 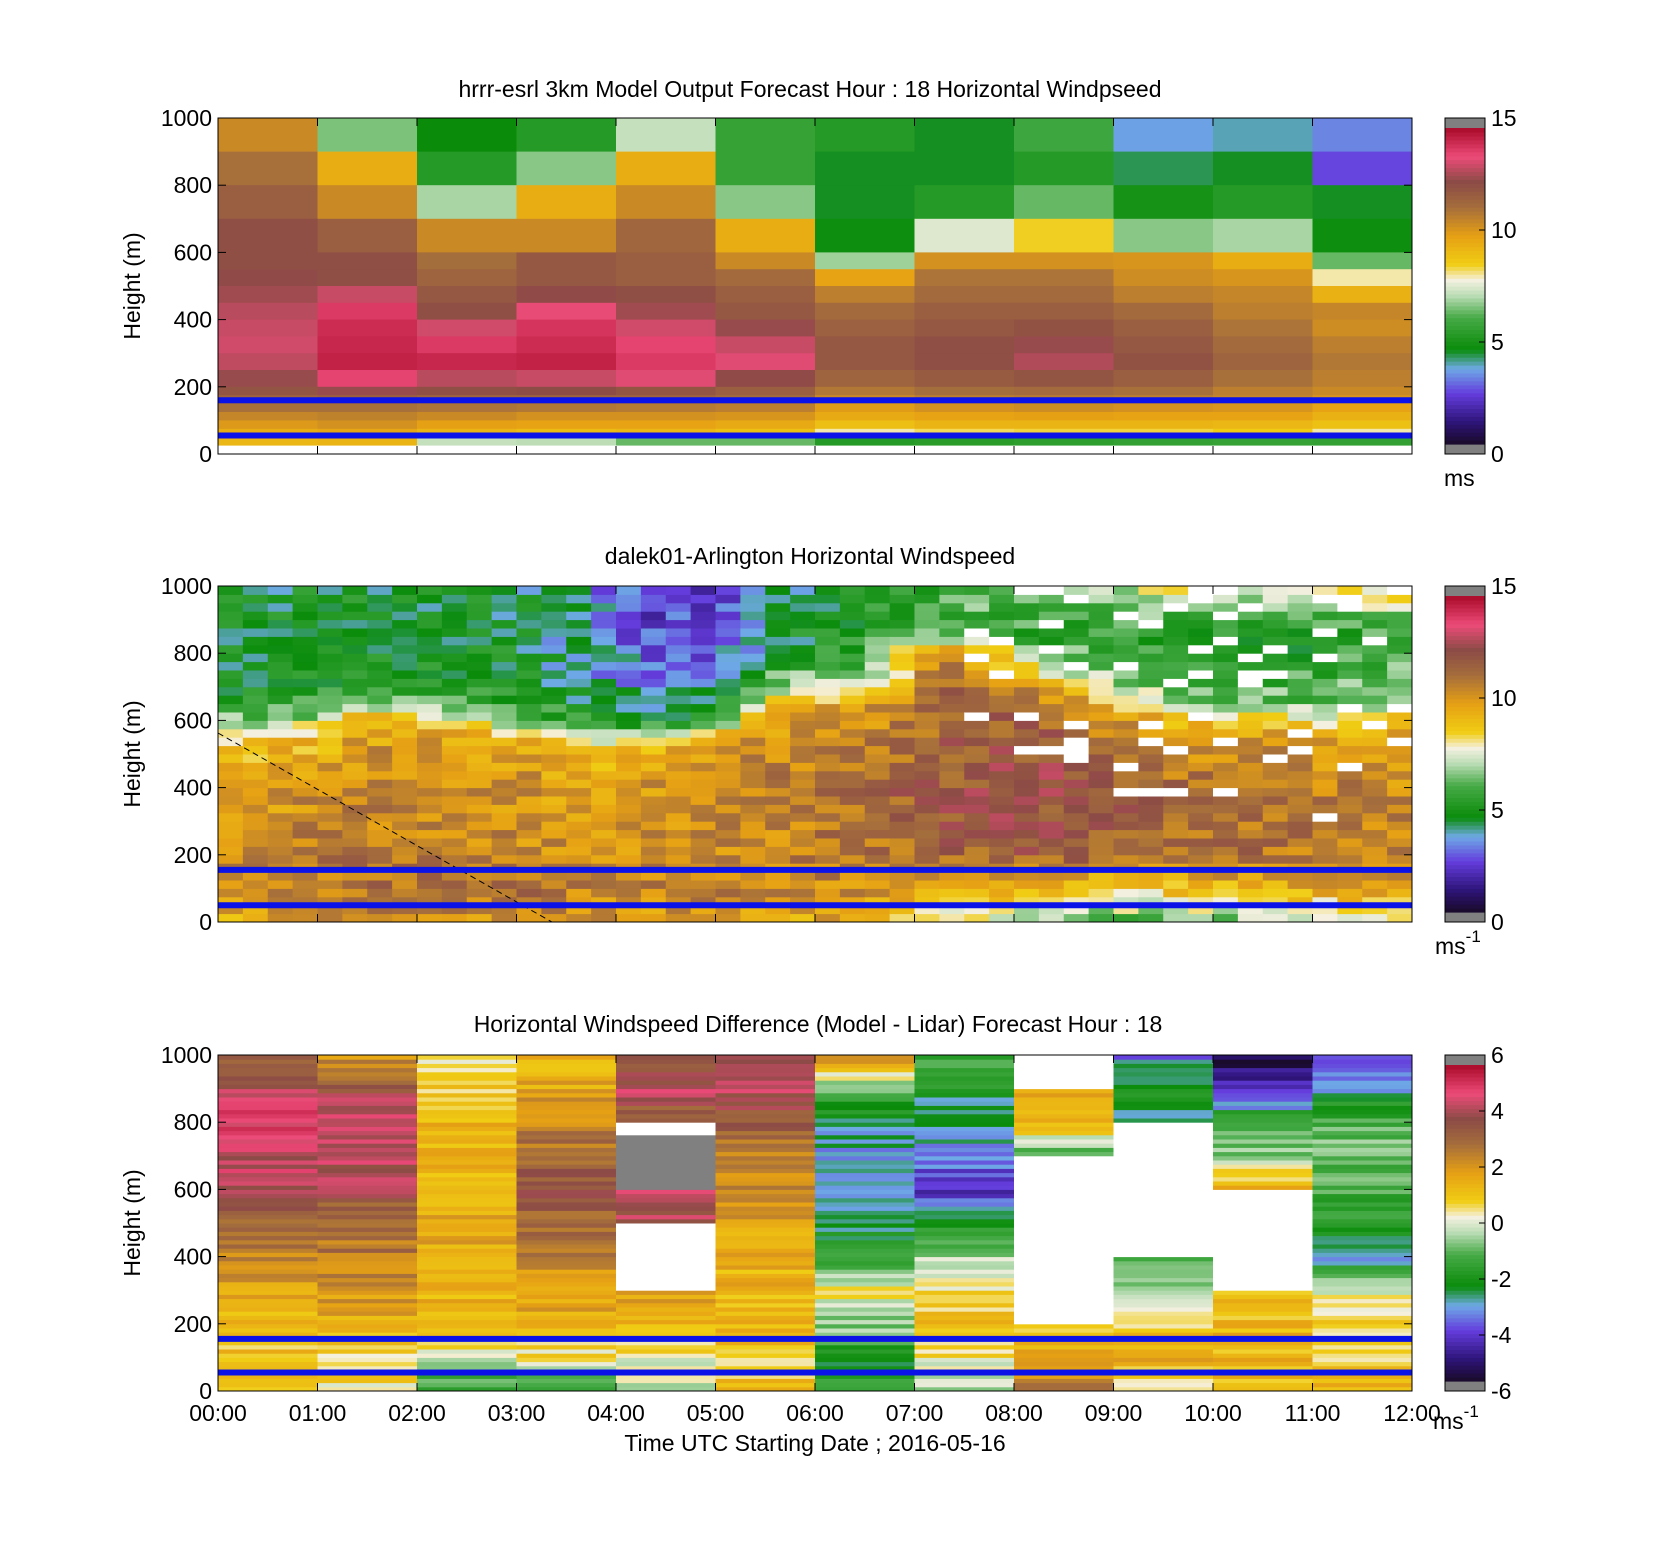 I want to click on x-tick-label: 00:00, so click(x=218, y=1413).